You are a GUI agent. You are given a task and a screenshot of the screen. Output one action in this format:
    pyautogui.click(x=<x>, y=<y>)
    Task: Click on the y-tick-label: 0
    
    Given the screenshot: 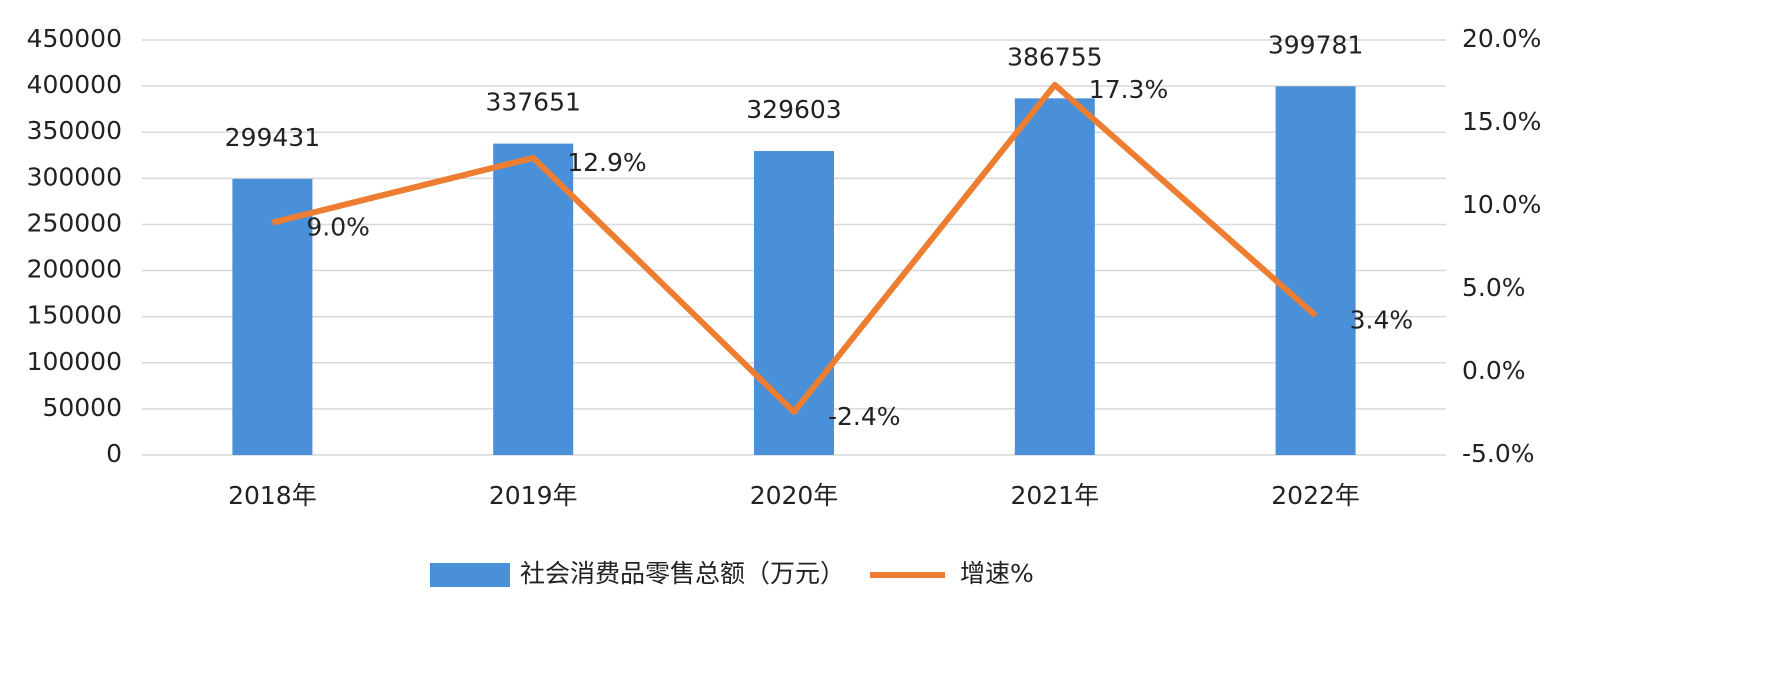 What is the action you would take?
    pyautogui.click(x=114, y=453)
    